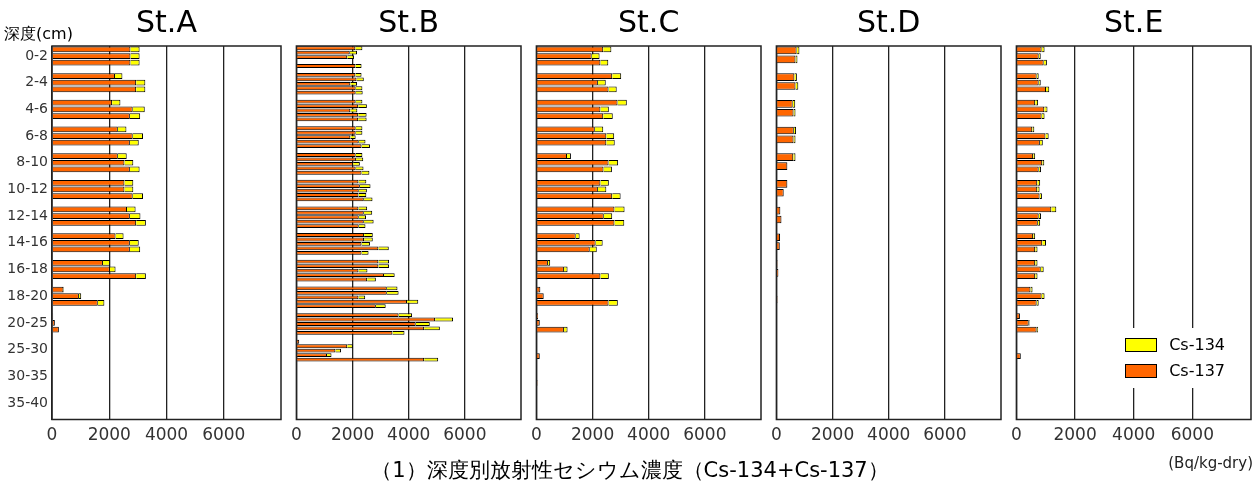  Describe the element at coordinates (649, 22) in the screenshot. I see `chart-title: St.C` at that location.